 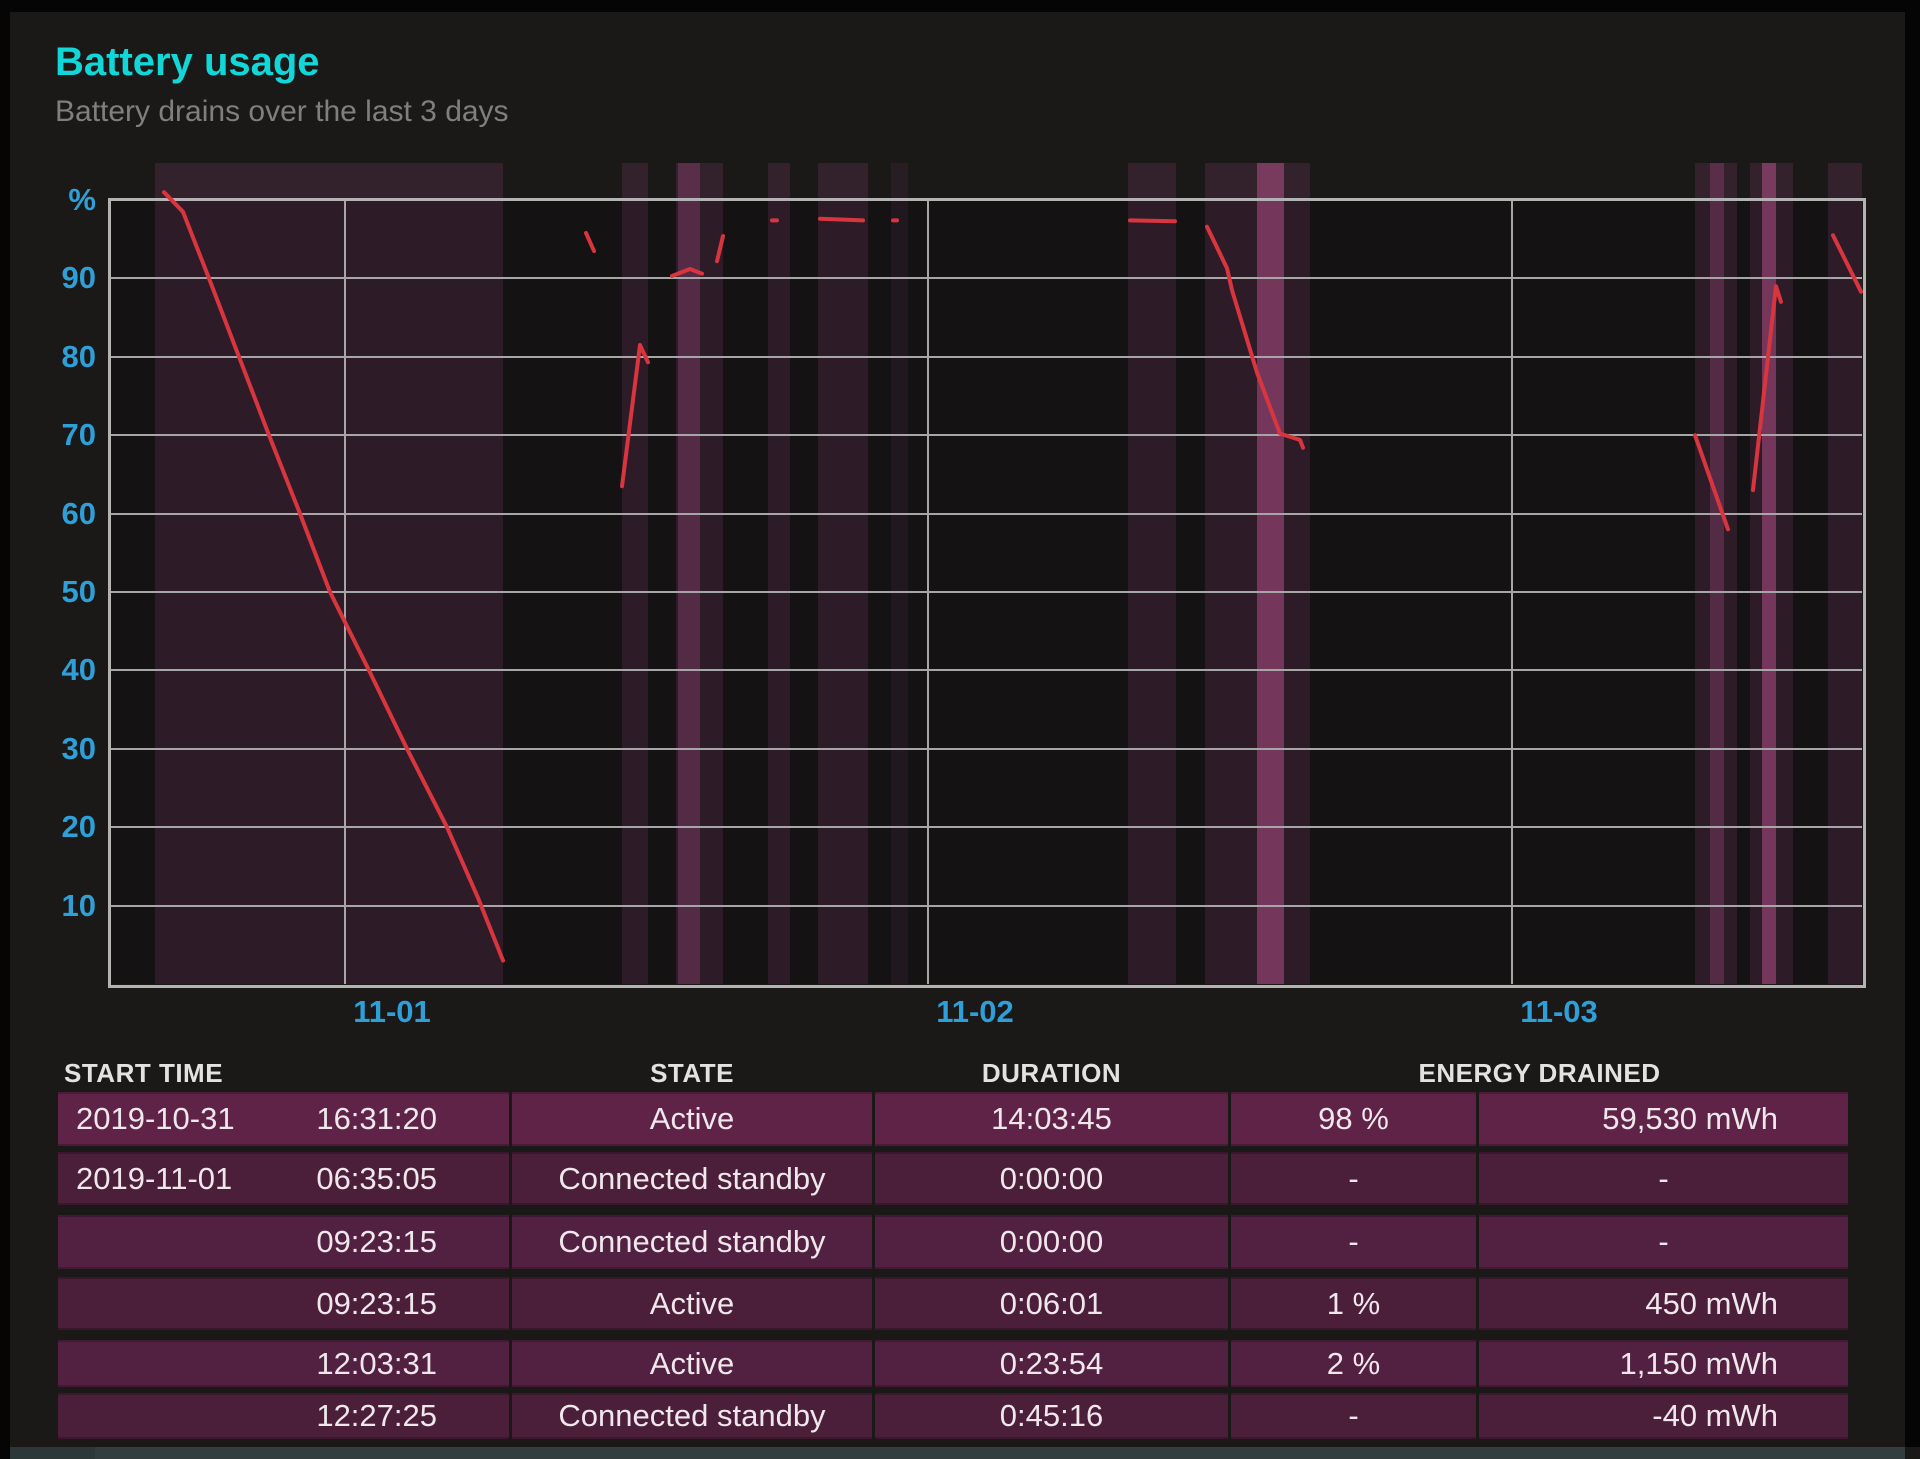 What do you see at coordinates (376, 1415) in the screenshot?
I see `start-time: 12:27:25` at bounding box center [376, 1415].